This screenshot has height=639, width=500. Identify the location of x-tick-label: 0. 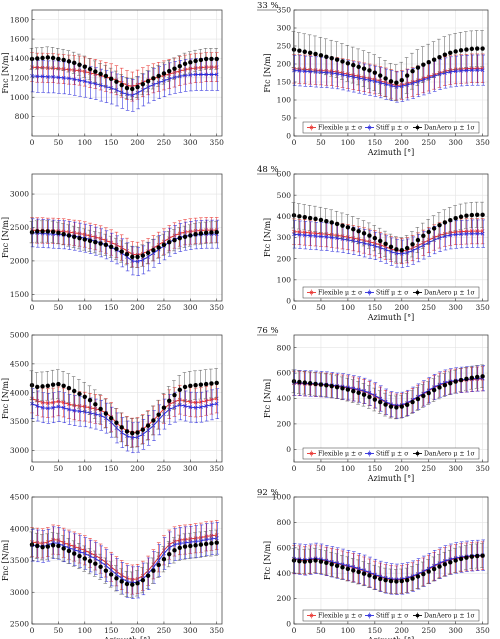
(32, 468).